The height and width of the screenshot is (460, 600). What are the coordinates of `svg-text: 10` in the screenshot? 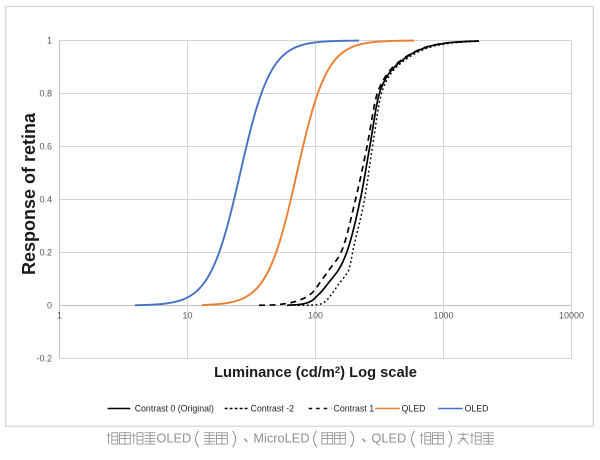 It's located at (187, 316).